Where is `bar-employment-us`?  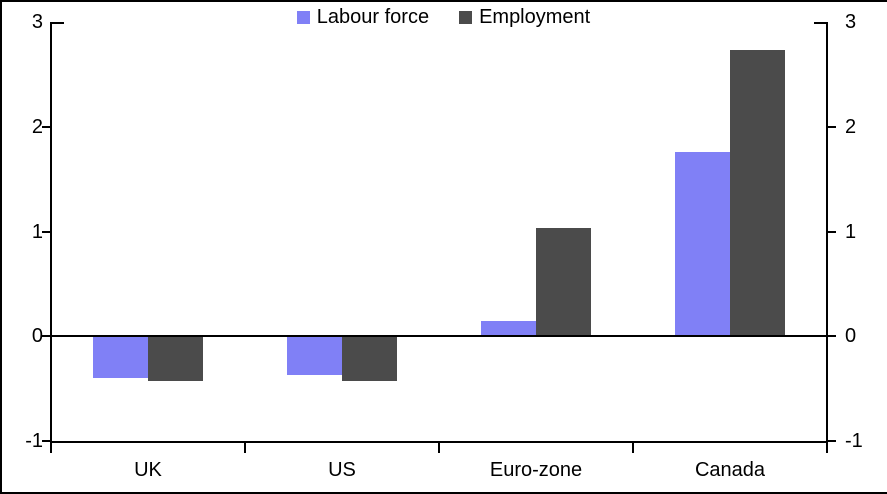 bar-employment-us is located at coordinates (369, 359).